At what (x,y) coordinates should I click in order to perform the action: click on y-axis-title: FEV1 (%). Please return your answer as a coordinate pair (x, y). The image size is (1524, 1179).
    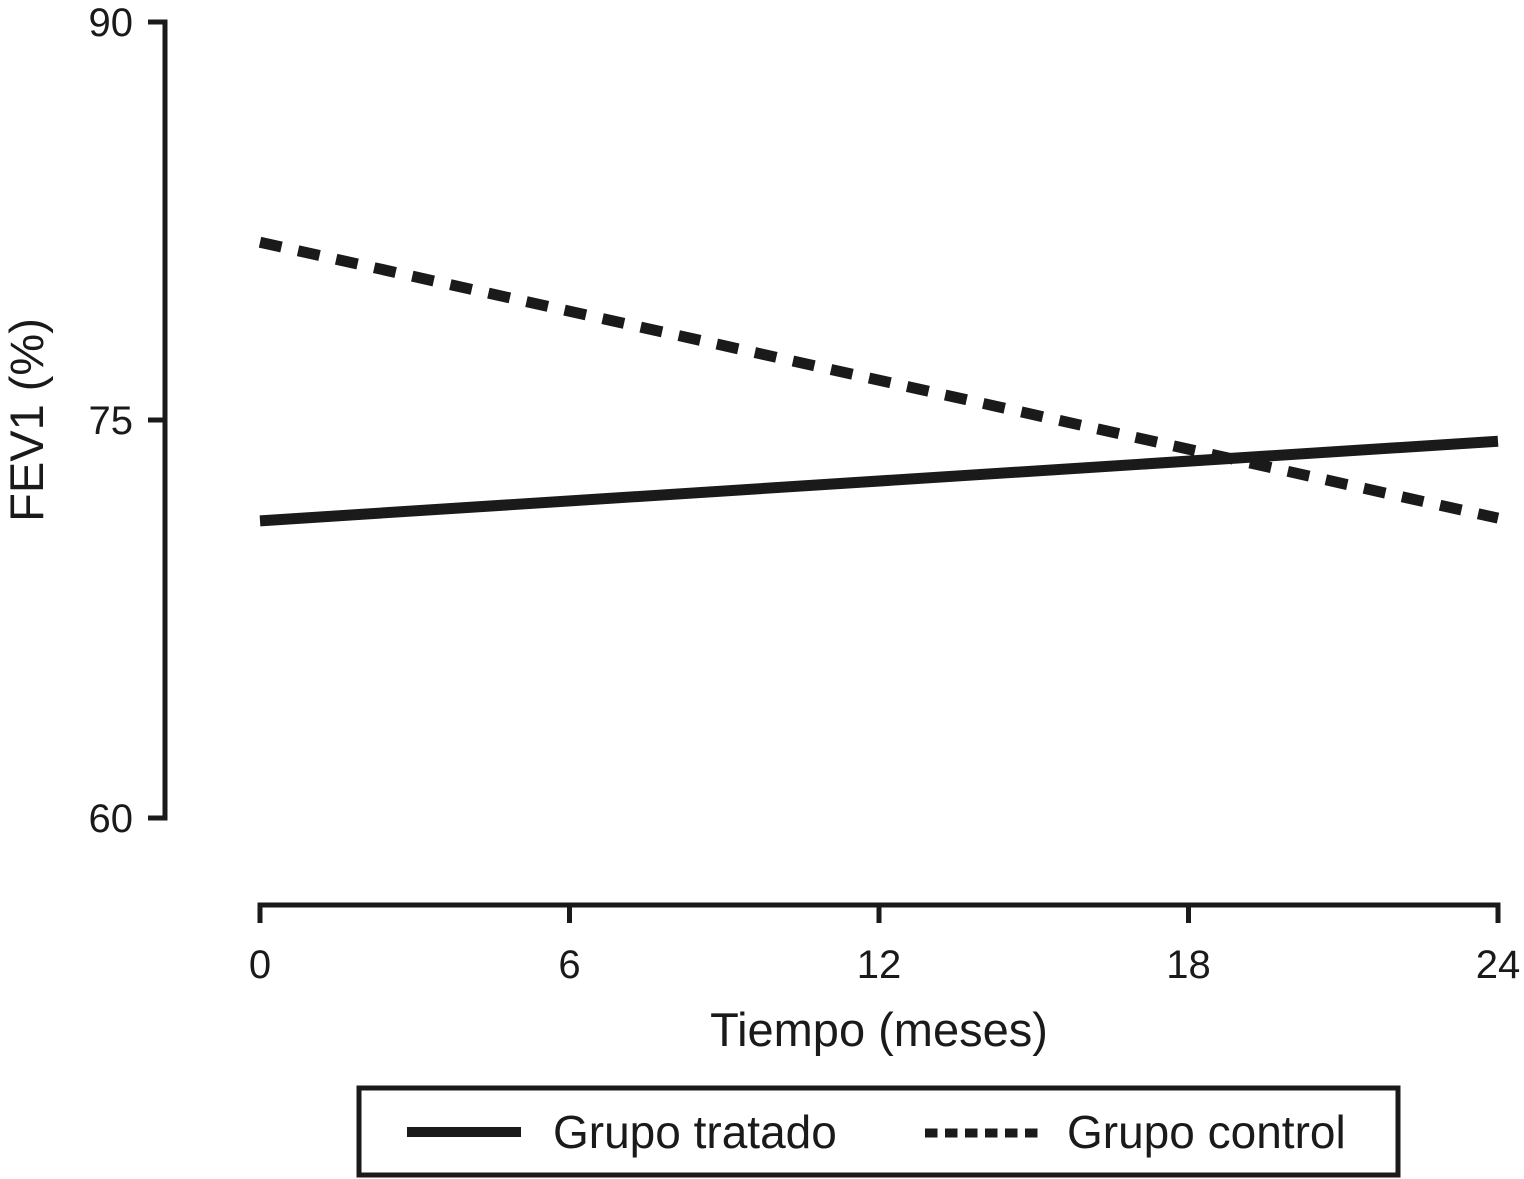
    Looking at the image, I should click on (26, 420).